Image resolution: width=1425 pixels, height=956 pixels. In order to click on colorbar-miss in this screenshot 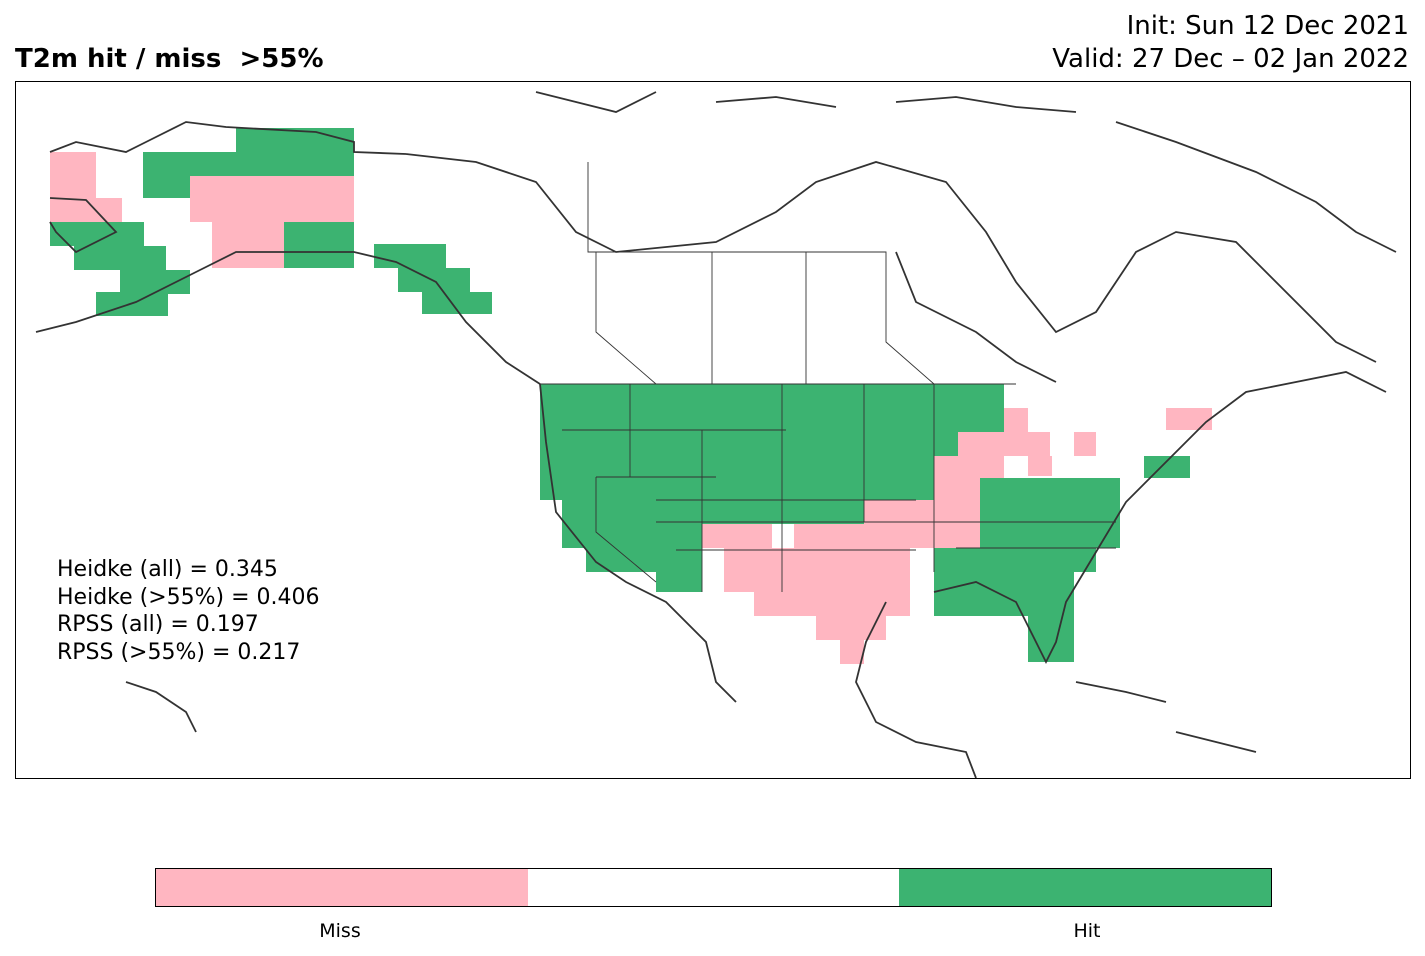, I will do `click(342, 887)`.